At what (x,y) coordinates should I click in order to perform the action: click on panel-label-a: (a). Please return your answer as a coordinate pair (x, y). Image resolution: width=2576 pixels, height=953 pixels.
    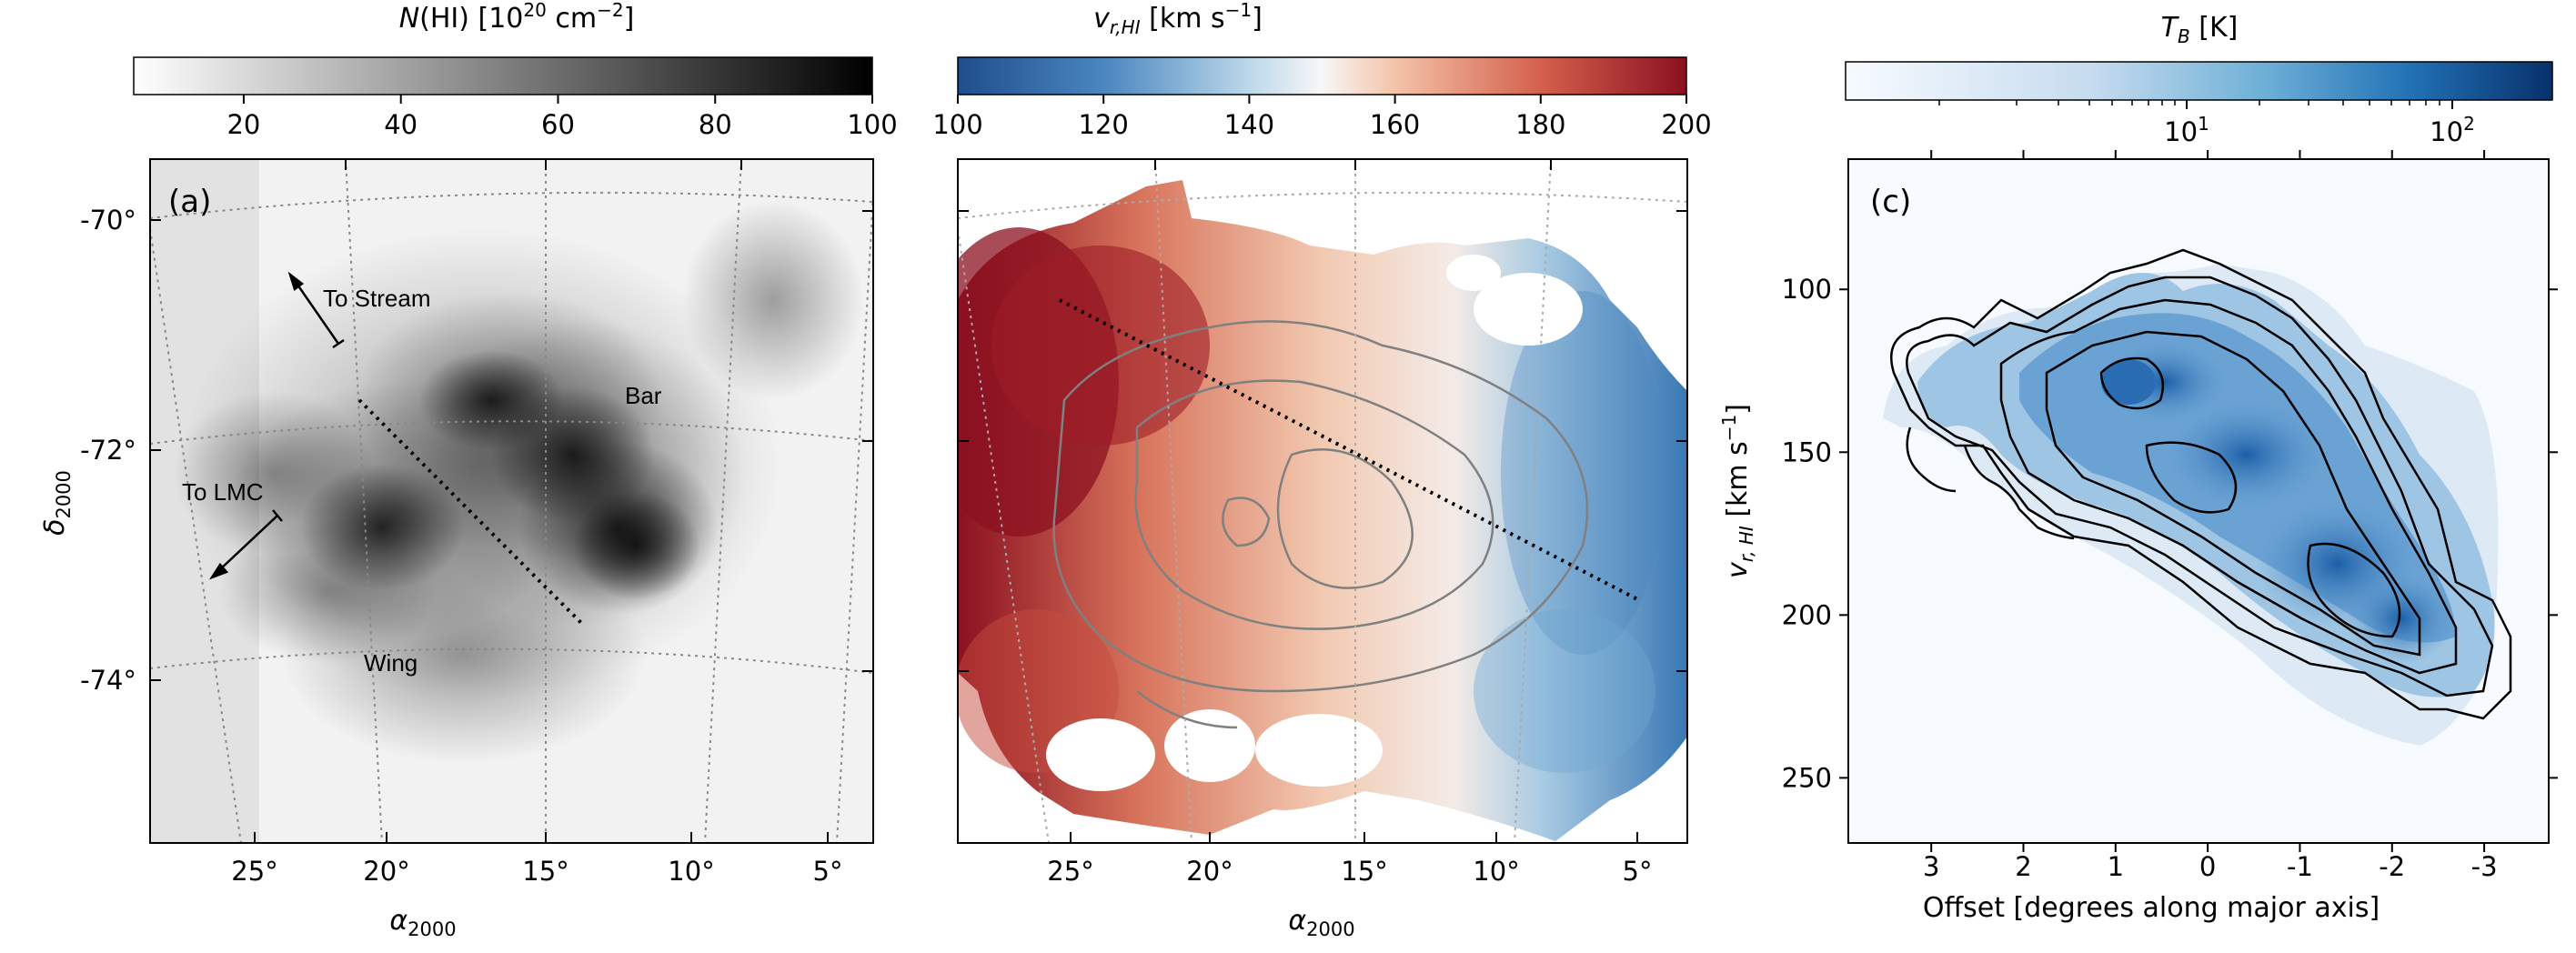
    Looking at the image, I should click on (189, 202).